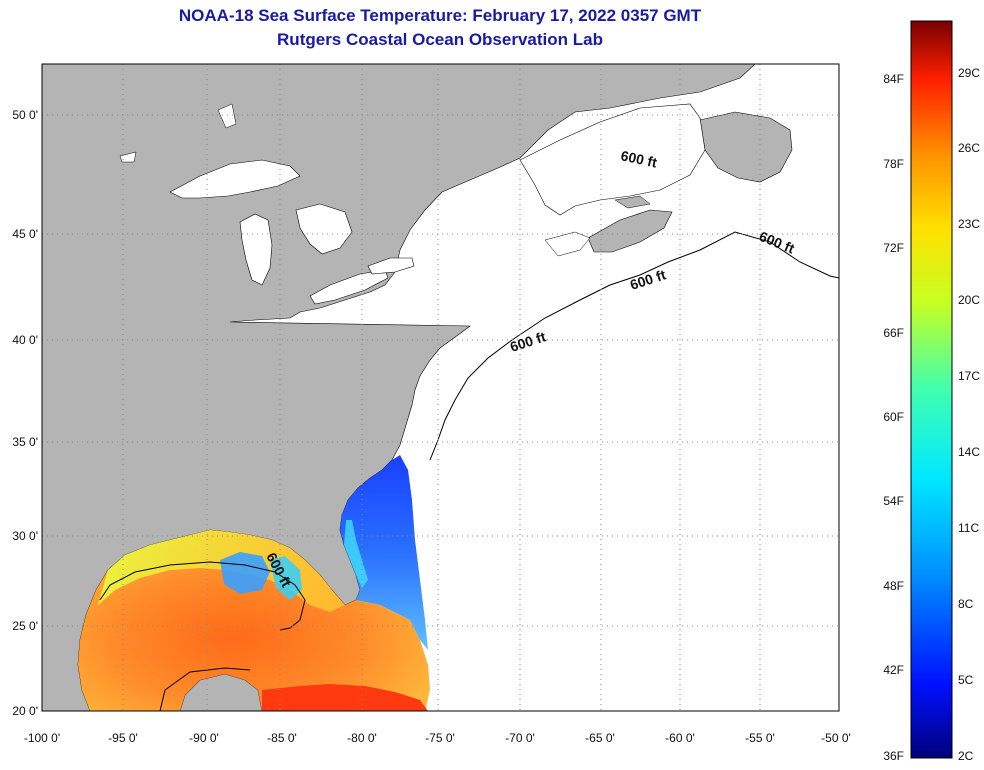  Describe the element at coordinates (893, 79) in the screenshot. I see `colorbar-f-label: 84F` at that location.